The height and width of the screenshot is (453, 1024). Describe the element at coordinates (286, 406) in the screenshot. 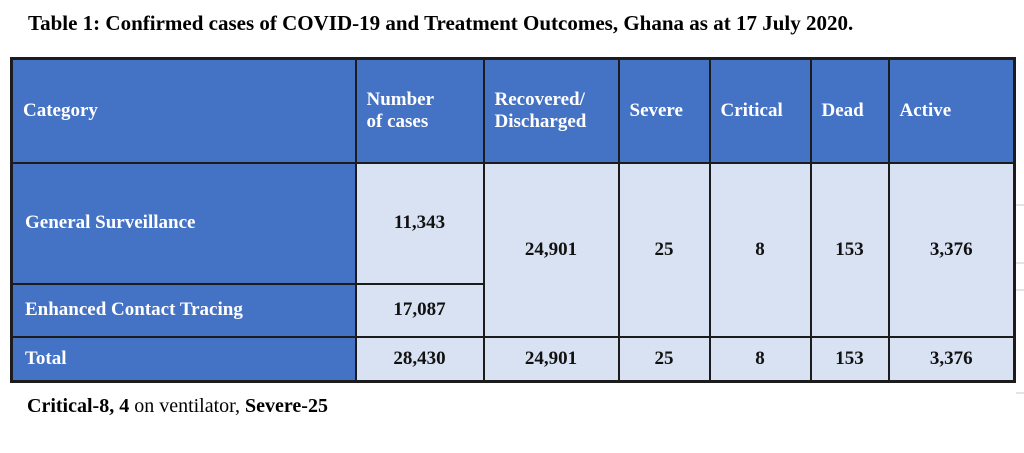

I see `footnote-severe-segment: Severe-25` at that location.